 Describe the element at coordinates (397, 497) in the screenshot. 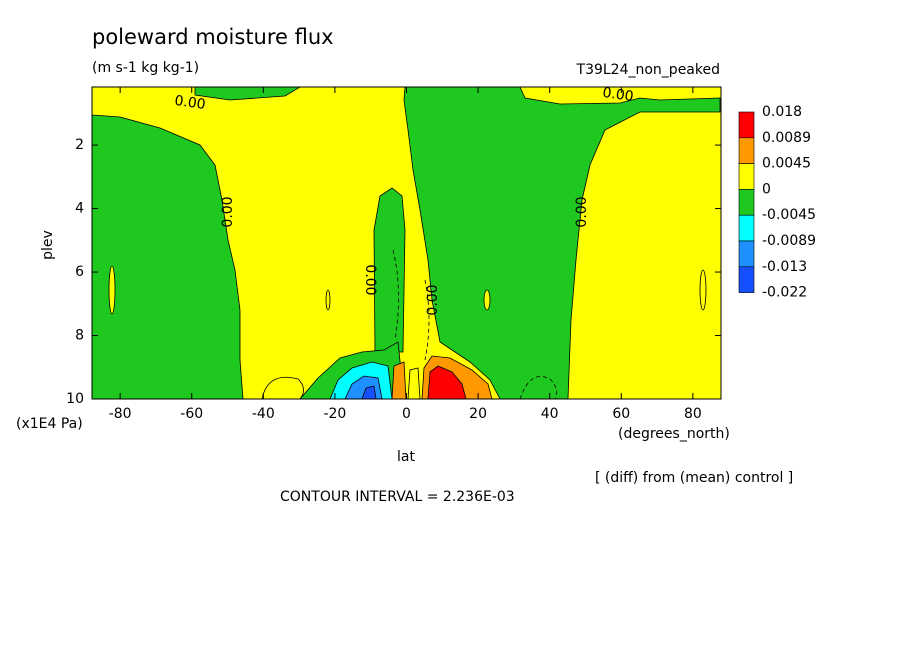

I see `annotation: CONTOUR INTERVAL = 2.236E-03` at that location.